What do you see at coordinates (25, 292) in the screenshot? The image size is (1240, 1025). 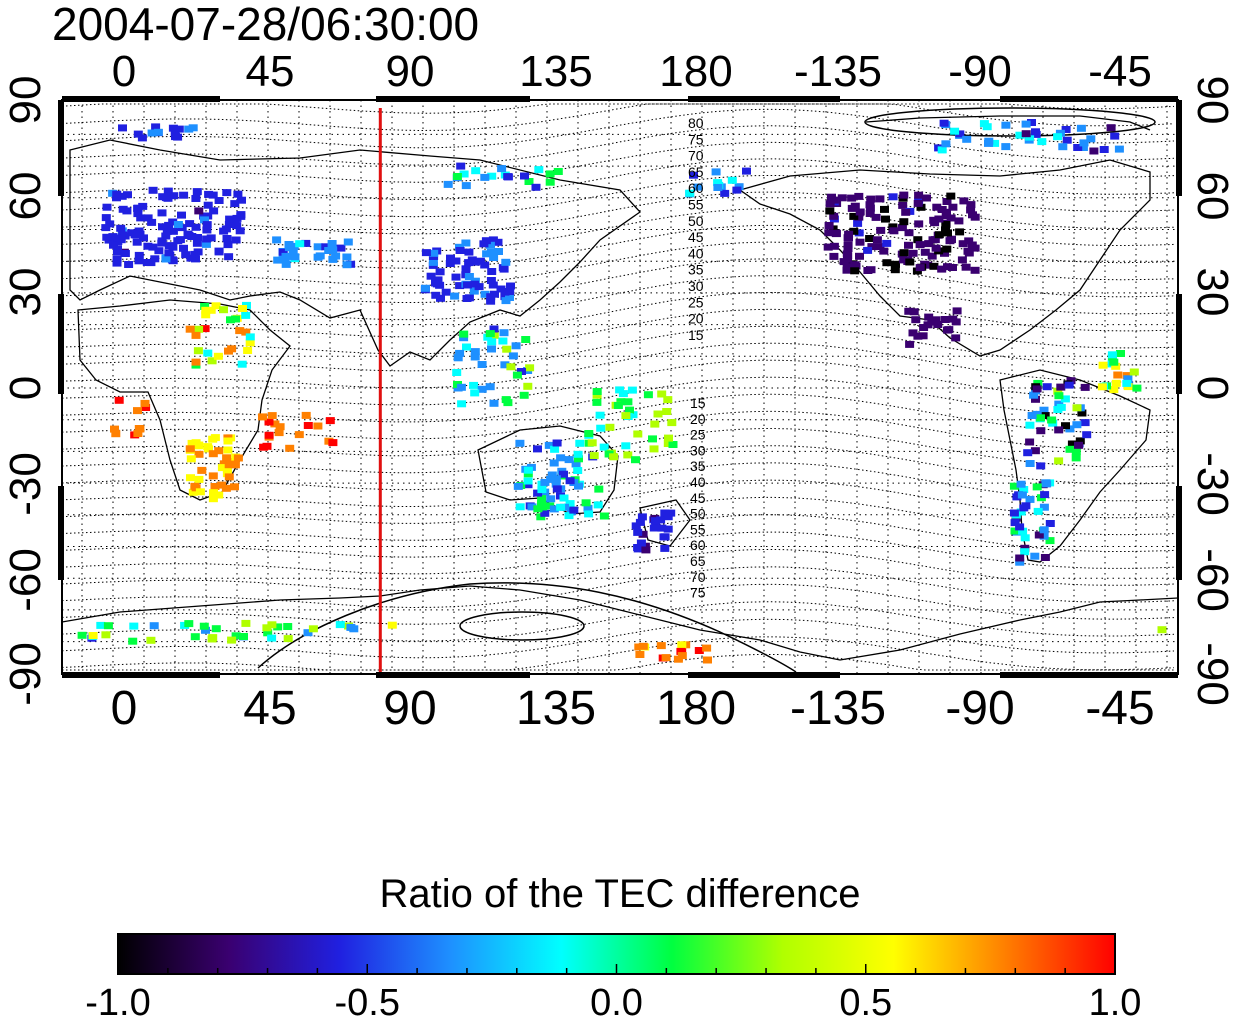 I see `lat-label-left: 30` at bounding box center [25, 292].